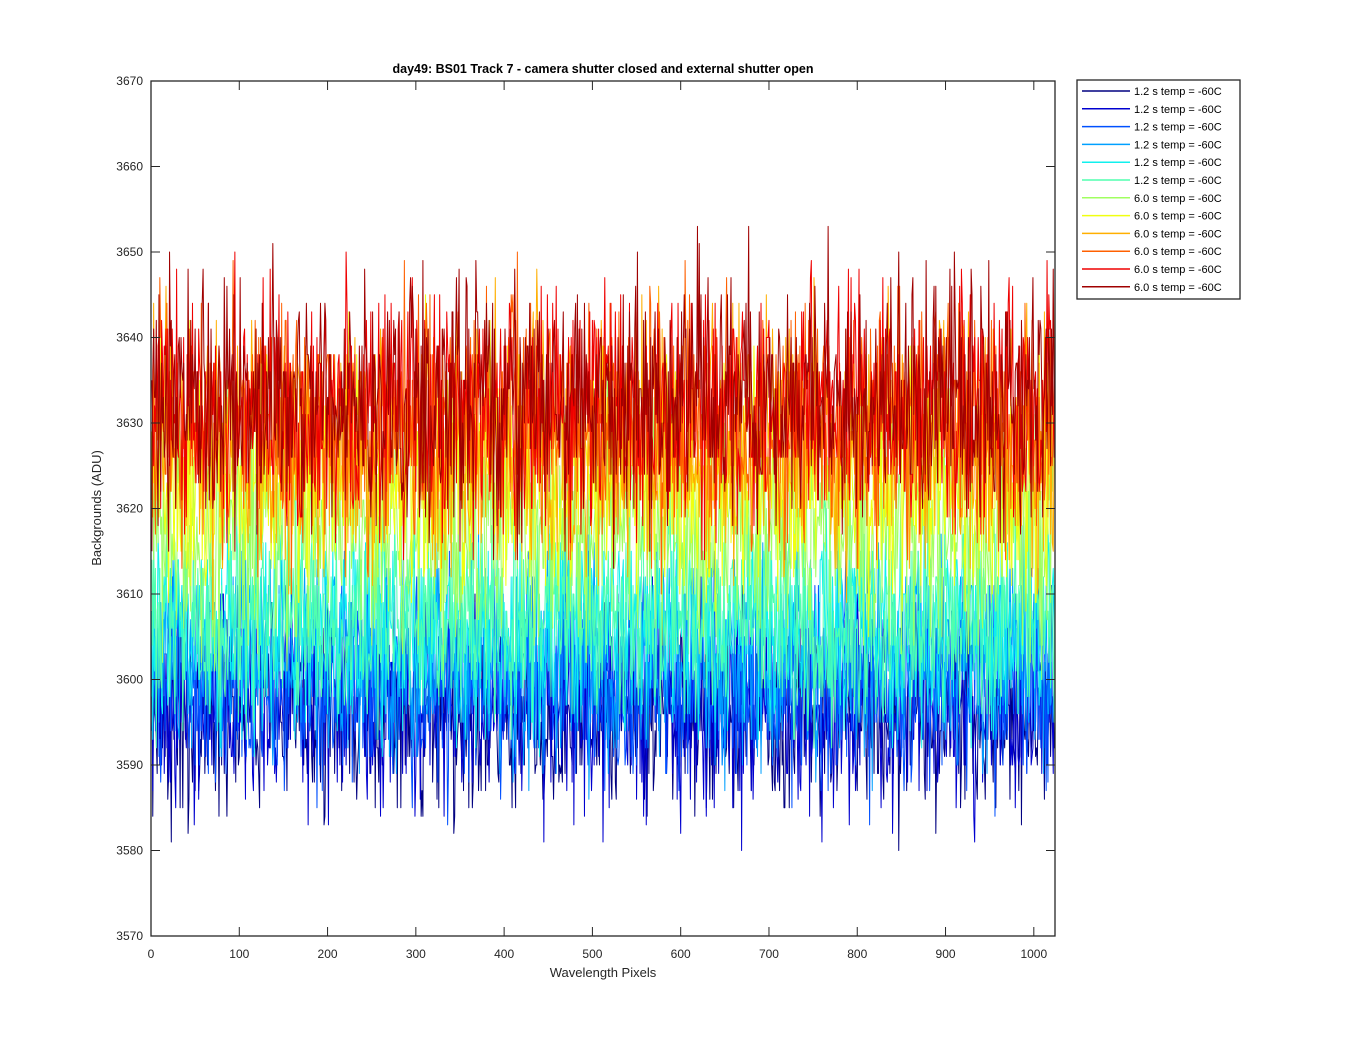  What do you see at coordinates (129, 252) in the screenshot?
I see `y-tick-label: 3650` at bounding box center [129, 252].